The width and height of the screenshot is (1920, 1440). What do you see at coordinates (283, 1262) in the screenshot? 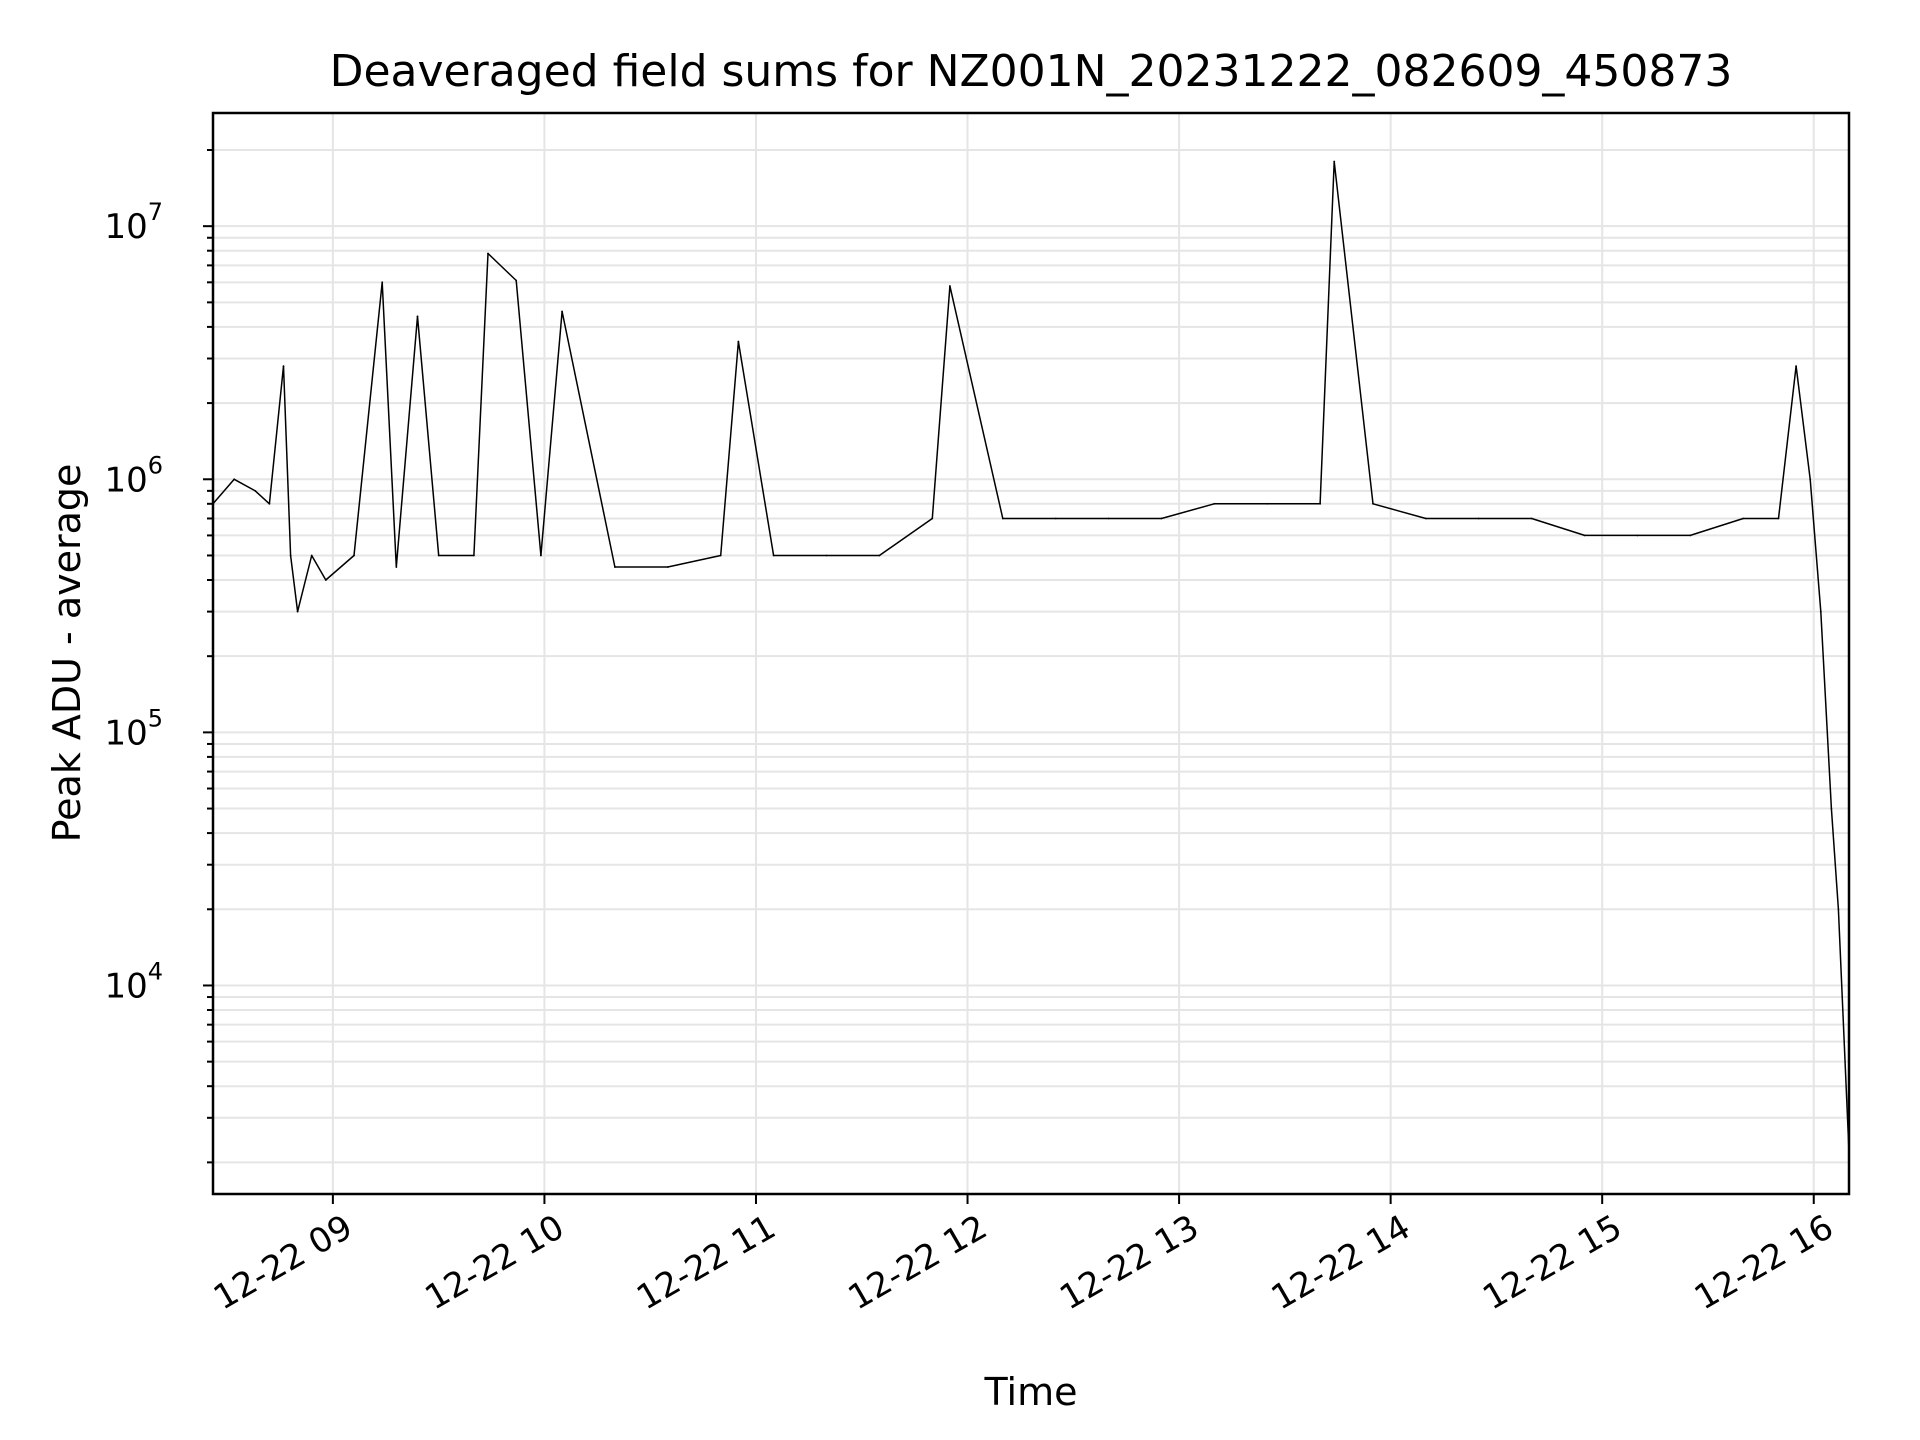
I see `x-tick-label: 12-22 09` at bounding box center [283, 1262].